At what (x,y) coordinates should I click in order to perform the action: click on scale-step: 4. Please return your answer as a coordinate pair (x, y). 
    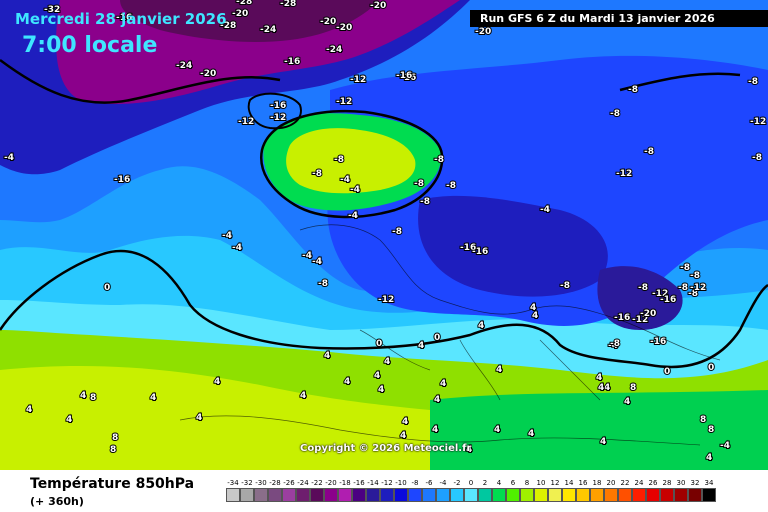
    Looking at the image, I should click on (499, 490).